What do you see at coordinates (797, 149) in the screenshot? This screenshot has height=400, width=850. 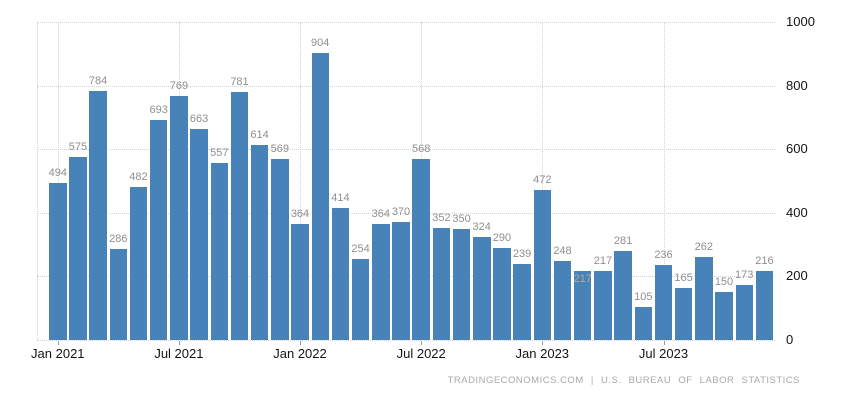 I see `y-axis-tick-label: 600` at bounding box center [797, 149].